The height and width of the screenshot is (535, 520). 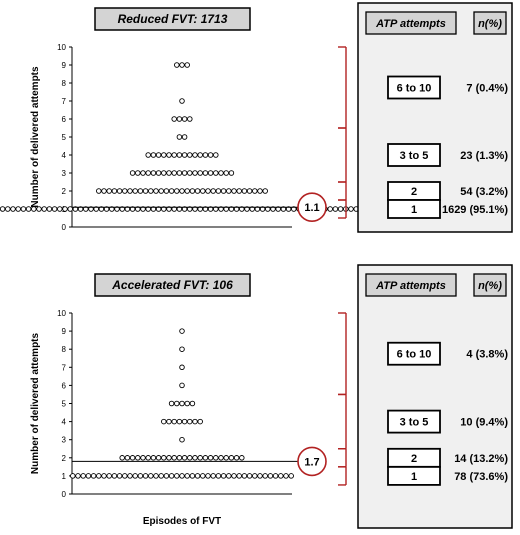 What do you see at coordinates (64, 137) in the screenshot?
I see `y-tick-label: 5` at bounding box center [64, 137].